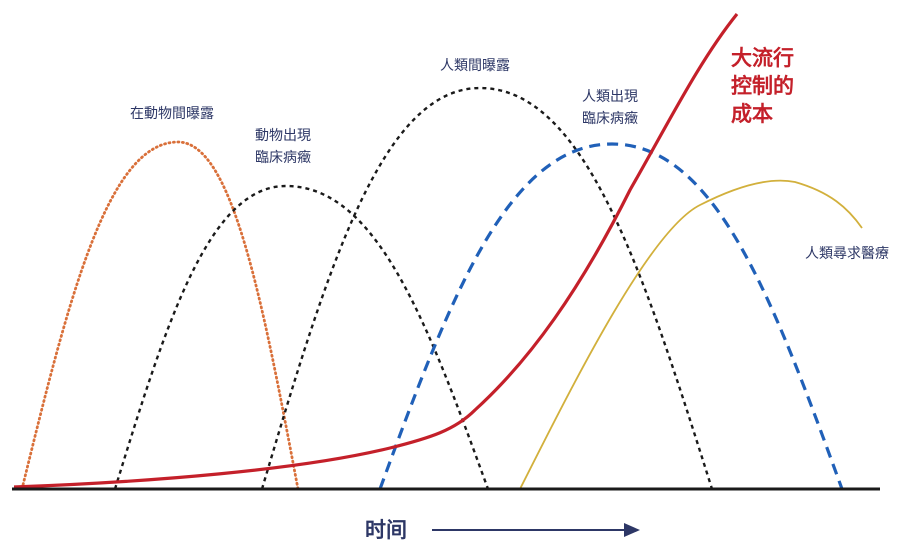  Describe the element at coordinates (847, 253) in the screenshot. I see `human-seek-care-label: 人類尋求醫療` at that location.